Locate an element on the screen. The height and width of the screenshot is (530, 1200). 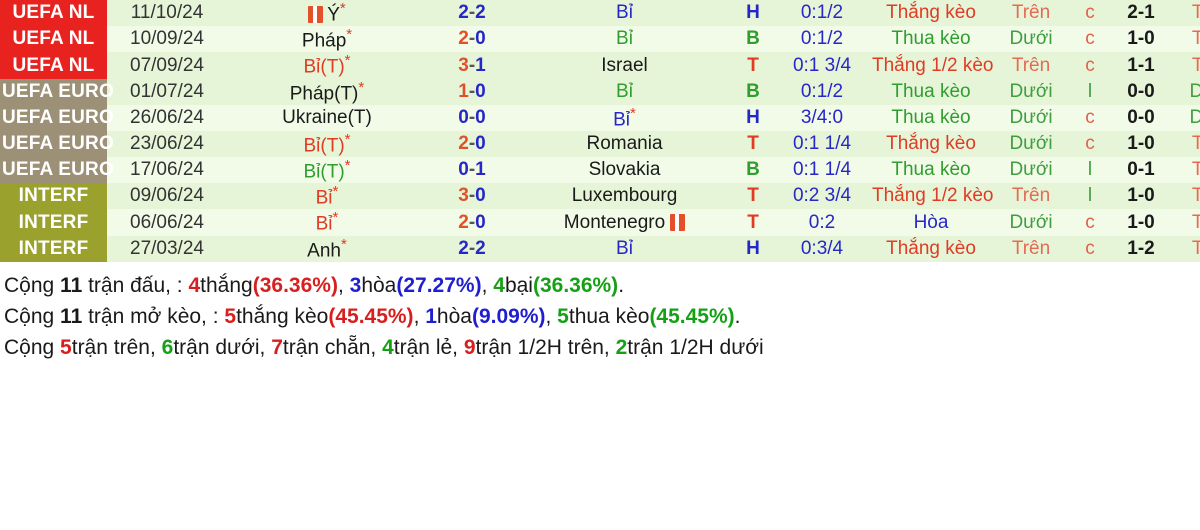
home-team: Ý* is located at coordinates (327, 13).